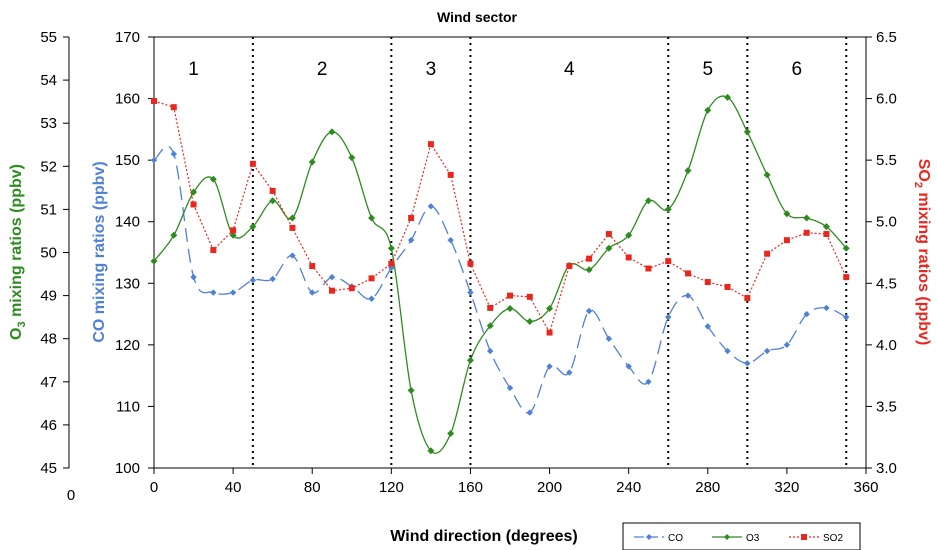  Describe the element at coordinates (741, 536) in the screenshot. I see `legend: CO O3 SO2` at that location.